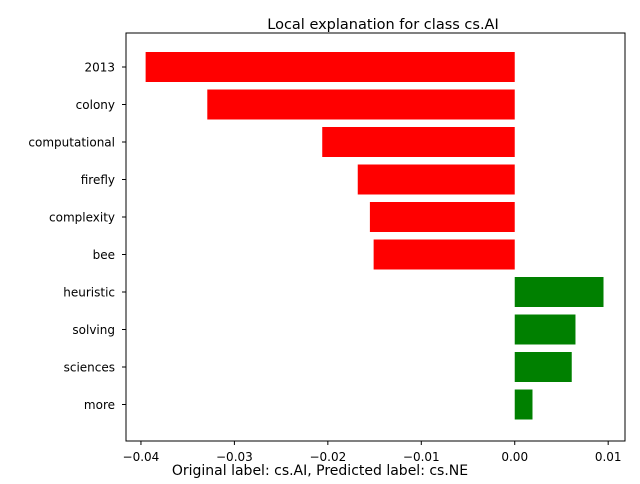 The width and height of the screenshot is (640, 484). Describe the element at coordinates (418, 142) in the screenshot. I see `bar-computational` at that location.